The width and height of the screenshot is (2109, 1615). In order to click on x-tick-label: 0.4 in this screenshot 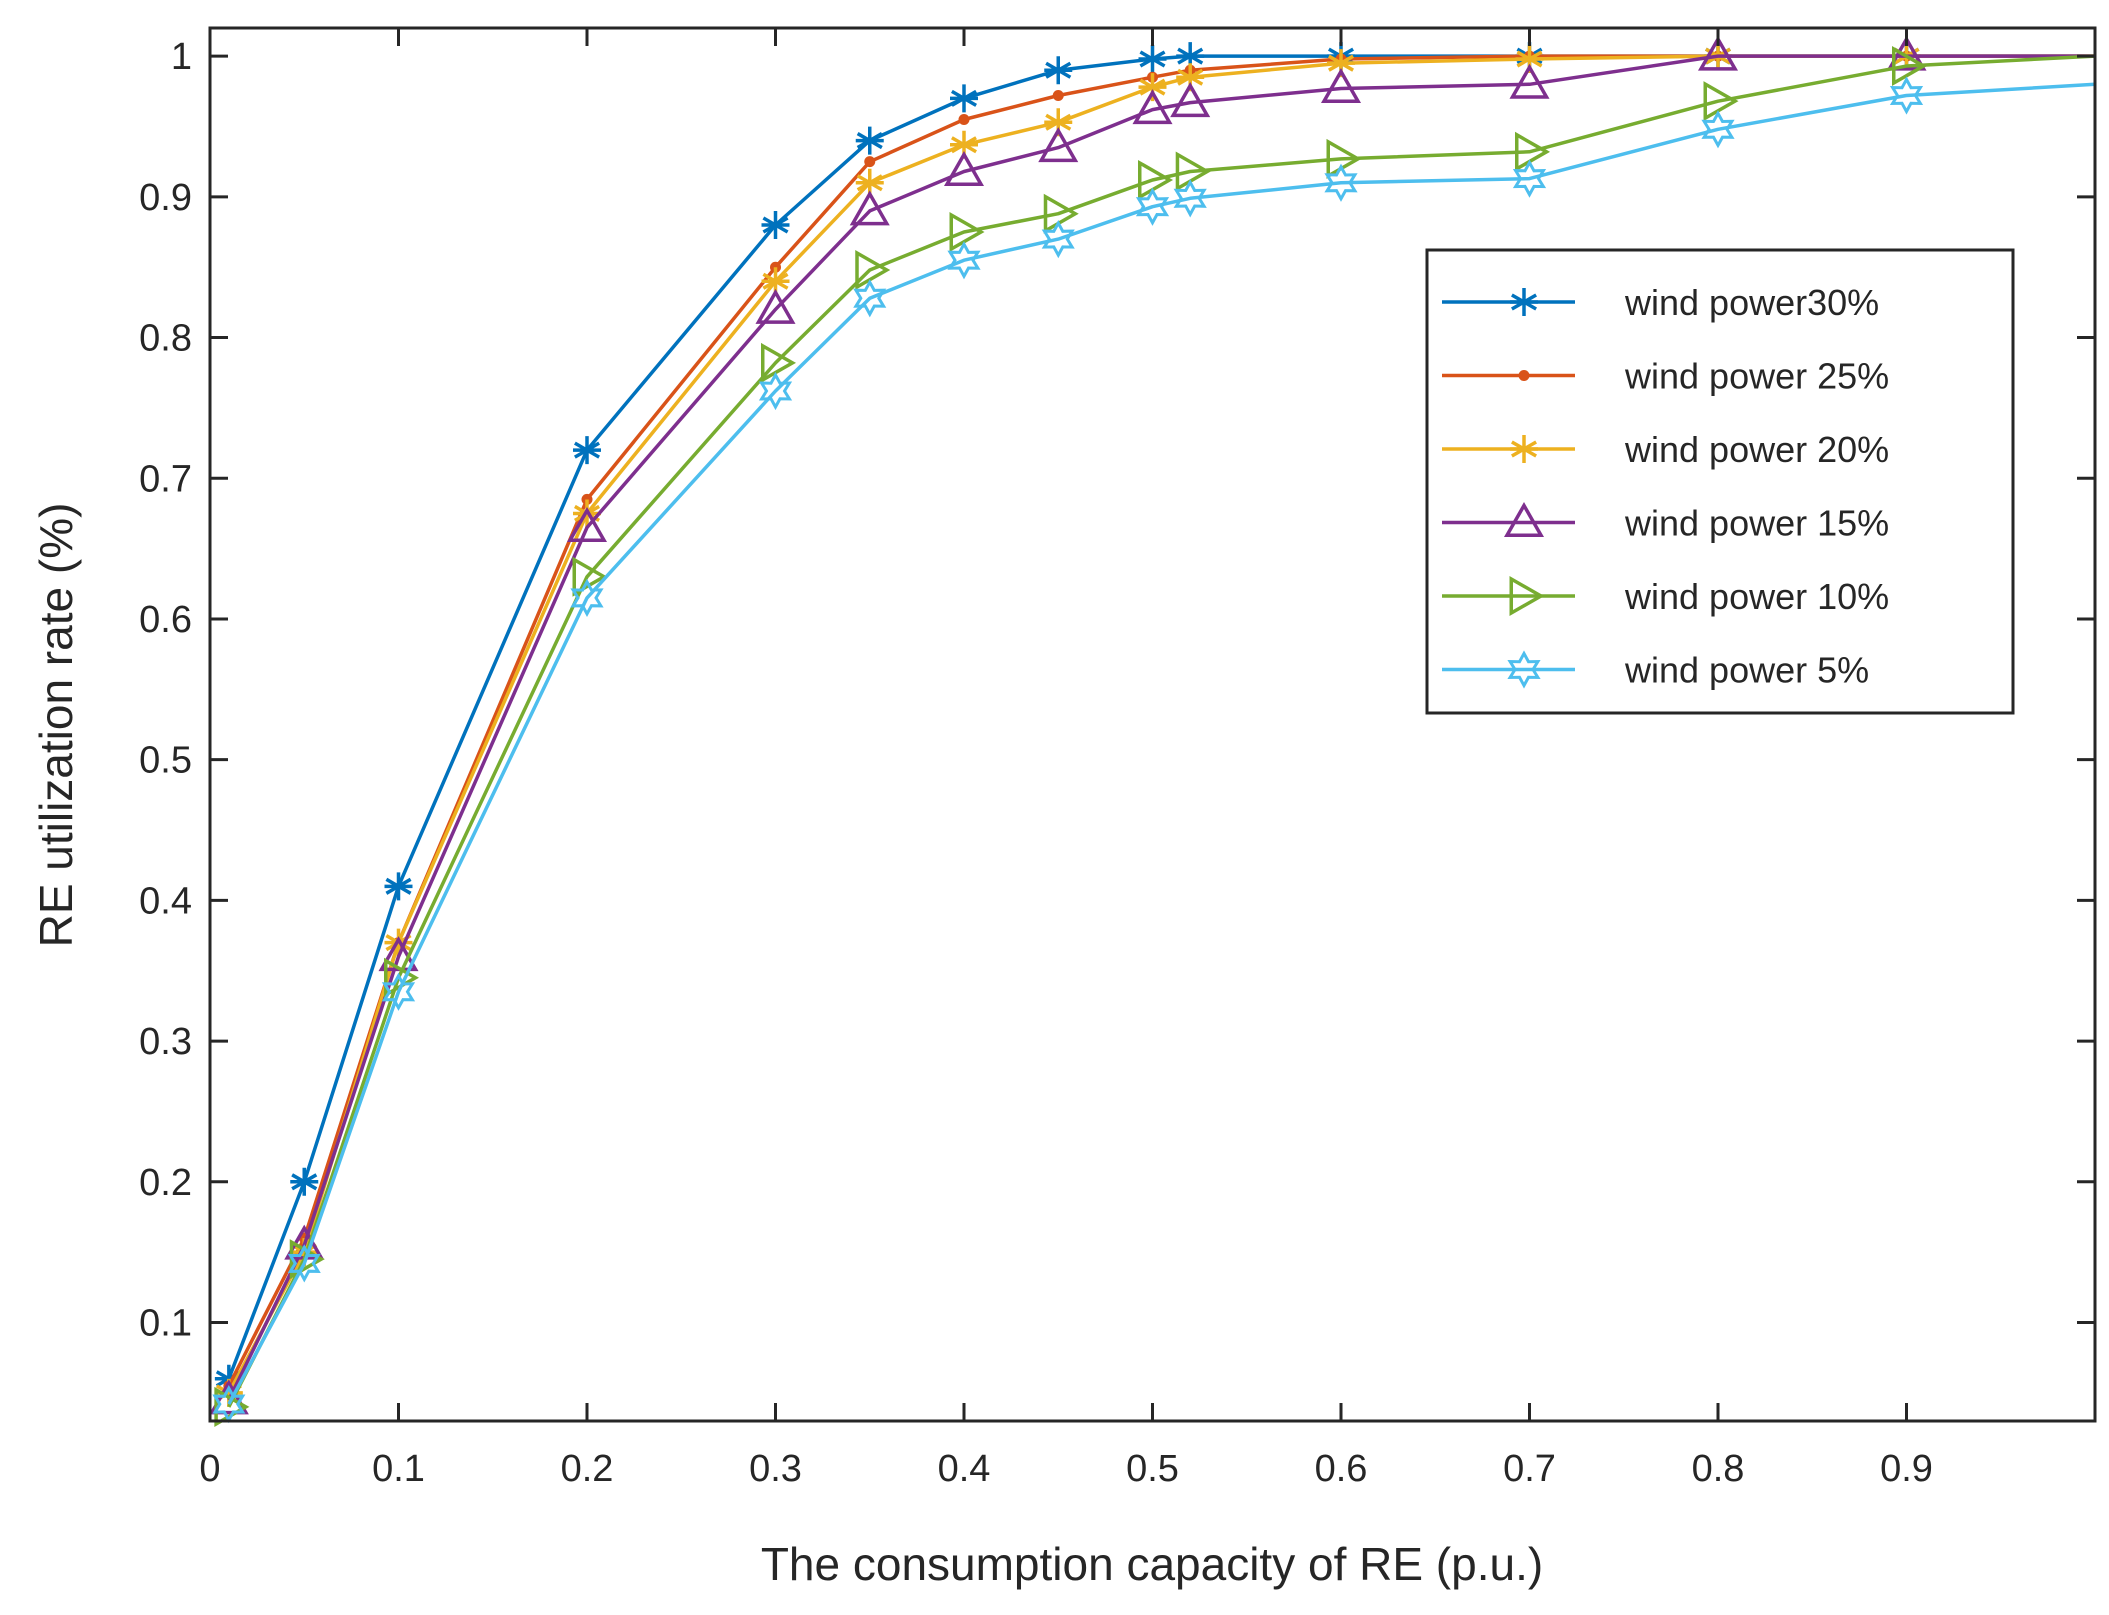, I will do `click(964, 1469)`.